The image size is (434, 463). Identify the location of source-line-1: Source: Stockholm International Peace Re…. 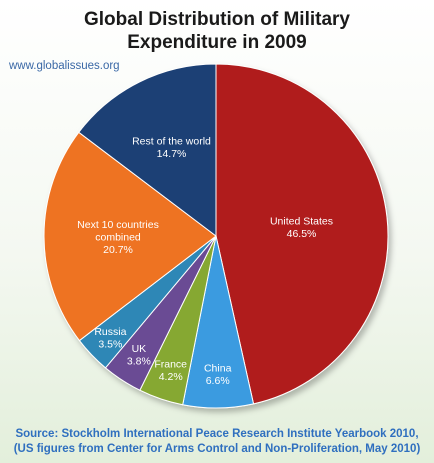
(217, 434).